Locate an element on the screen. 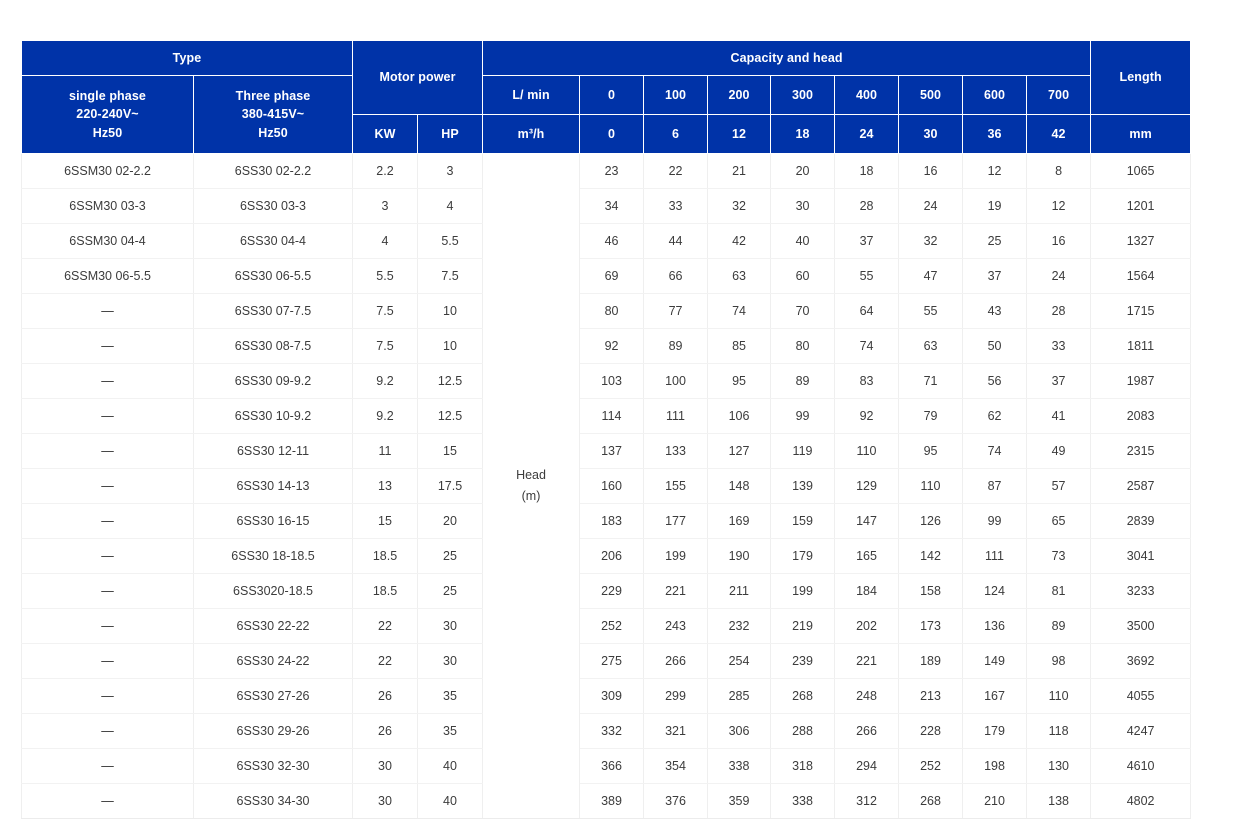 This screenshot has height=838, width=1252. cell-three-phase-type: 6SS30 34-30 is located at coordinates (273, 801).